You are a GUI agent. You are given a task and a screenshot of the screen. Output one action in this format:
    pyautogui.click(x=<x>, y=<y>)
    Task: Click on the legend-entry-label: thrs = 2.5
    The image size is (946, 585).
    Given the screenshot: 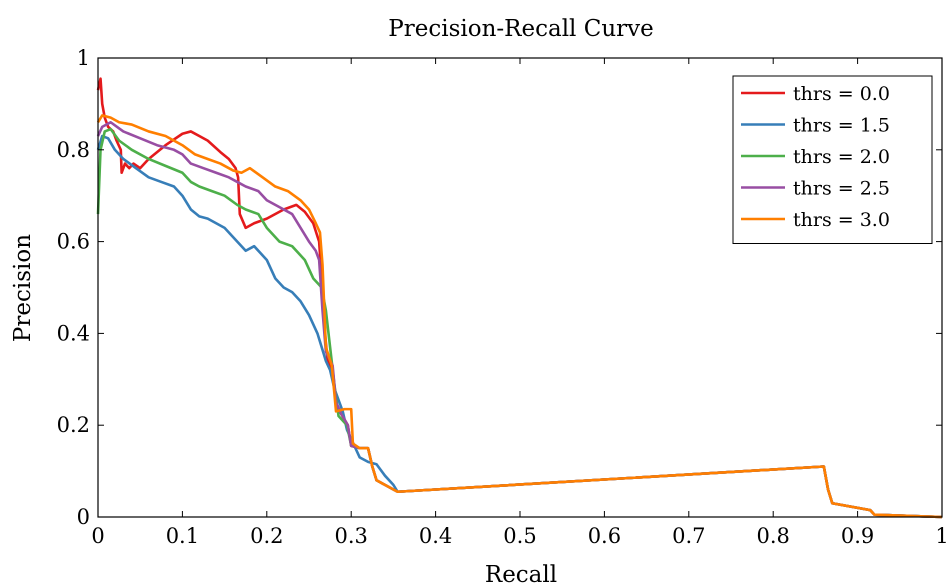 What is the action you would take?
    pyautogui.click(x=841, y=189)
    